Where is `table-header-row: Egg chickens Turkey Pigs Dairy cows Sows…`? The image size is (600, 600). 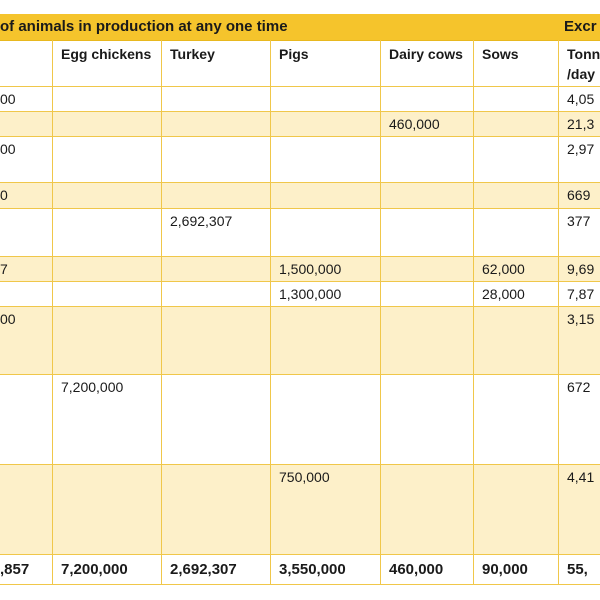
table-header-row: Egg chickens Turkey Pigs Dairy cows Sows… is located at coordinates (300, 63).